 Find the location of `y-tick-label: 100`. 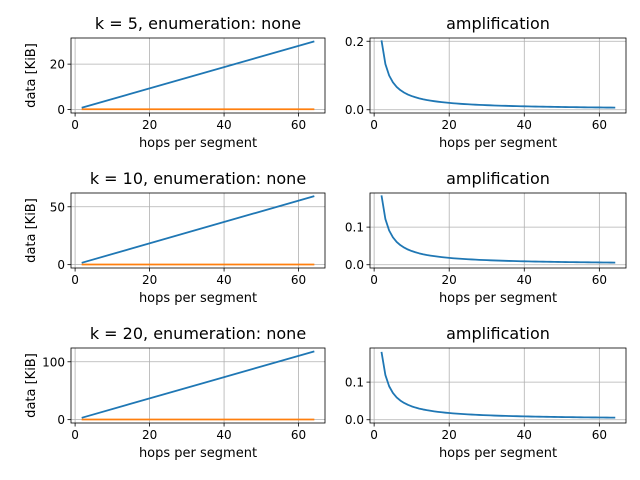

y-tick-label: 100 is located at coordinates (53, 362).